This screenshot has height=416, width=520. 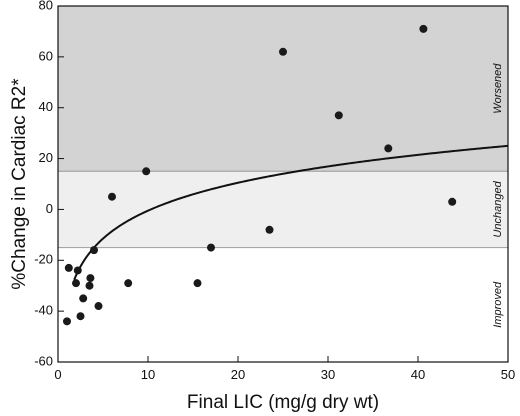 What do you see at coordinates (46, 157) in the screenshot?
I see `y-tick-label: 20` at bounding box center [46, 157].